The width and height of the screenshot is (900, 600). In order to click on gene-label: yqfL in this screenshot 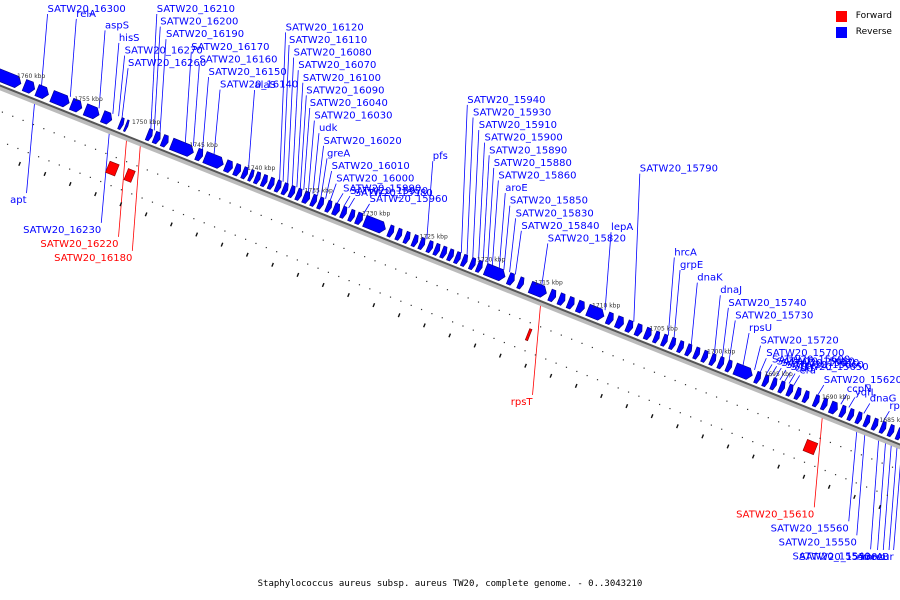, I will do `click(866, 392)`.